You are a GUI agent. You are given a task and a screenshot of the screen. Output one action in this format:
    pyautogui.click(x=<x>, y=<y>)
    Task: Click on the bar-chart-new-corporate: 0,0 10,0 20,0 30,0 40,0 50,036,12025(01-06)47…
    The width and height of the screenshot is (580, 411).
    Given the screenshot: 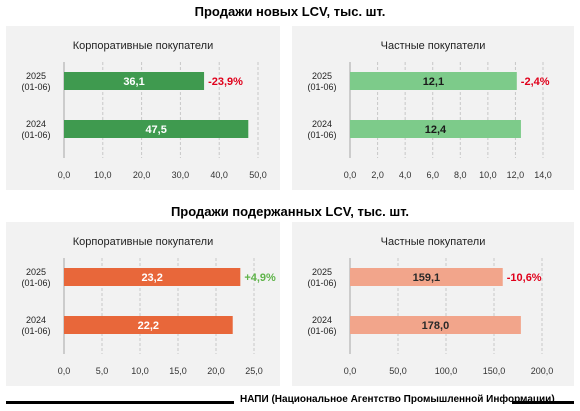 What is the action you would take?
    pyautogui.click(x=144, y=121)
    